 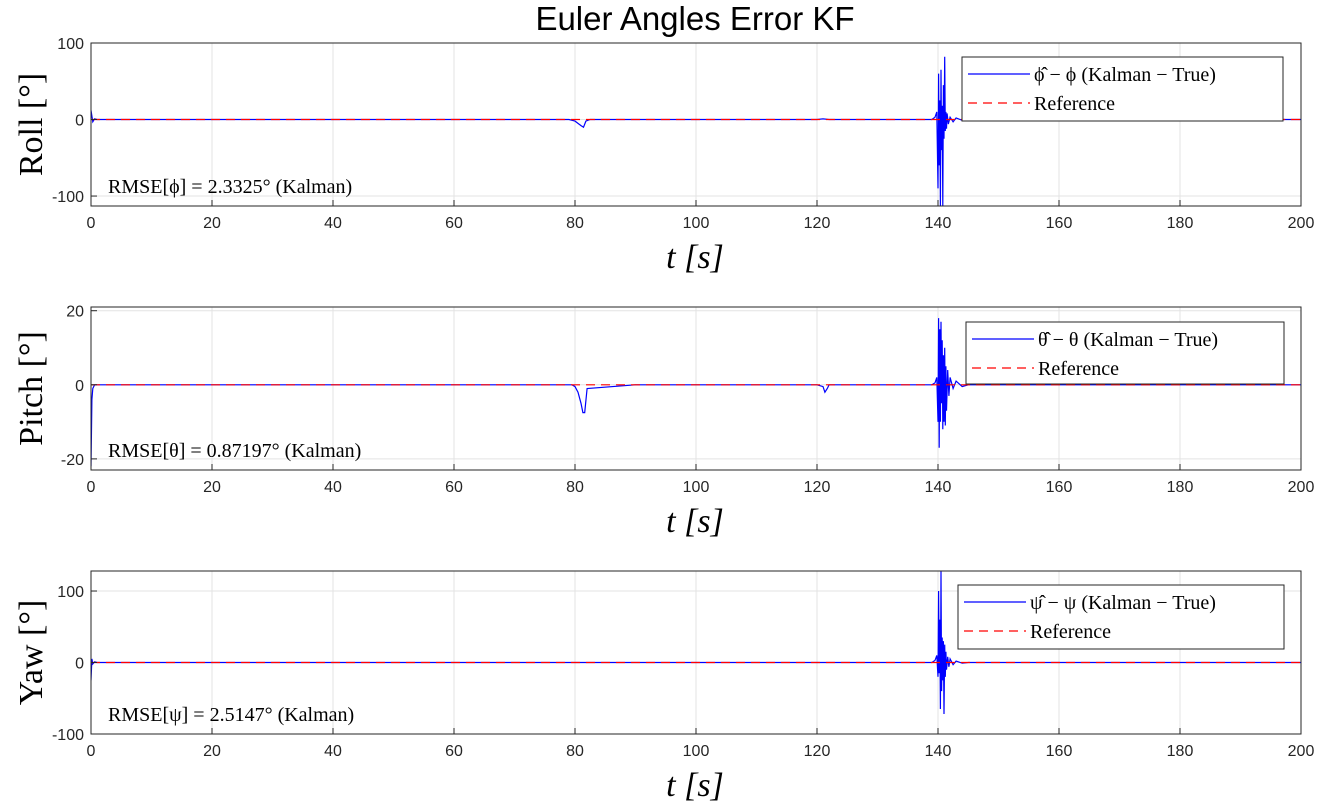 What do you see at coordinates (79, 664) in the screenshot?
I see `yaw-y-tick-label: 0` at bounding box center [79, 664].